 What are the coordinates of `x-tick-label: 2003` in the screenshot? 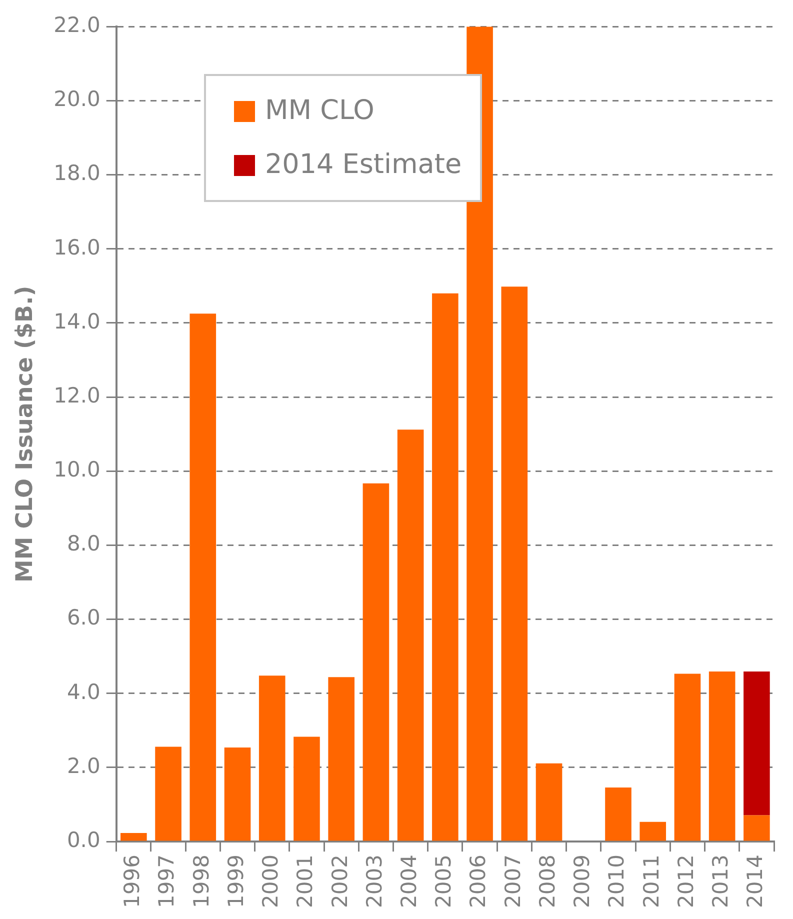 It's located at (374, 881).